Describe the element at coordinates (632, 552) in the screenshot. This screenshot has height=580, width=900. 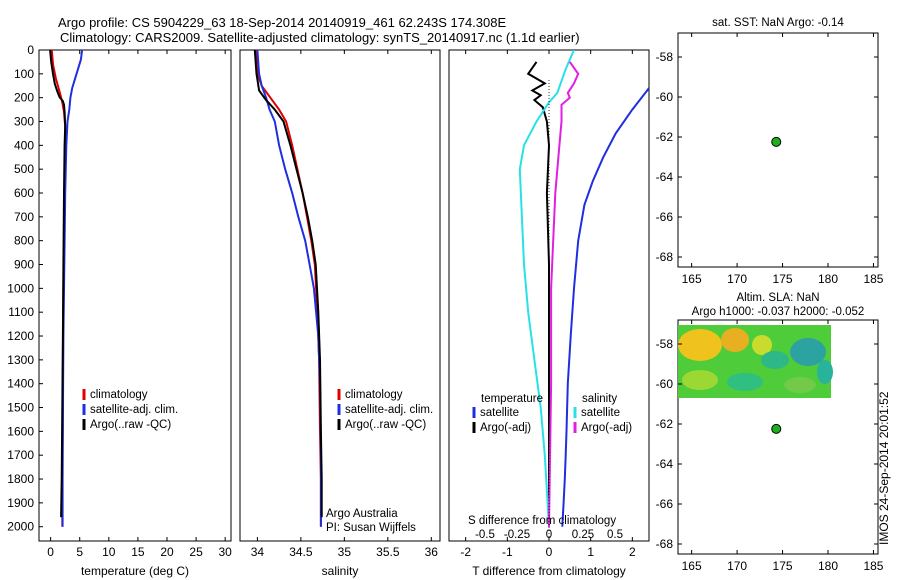
I see `differences-xtick-label: 2` at that location.